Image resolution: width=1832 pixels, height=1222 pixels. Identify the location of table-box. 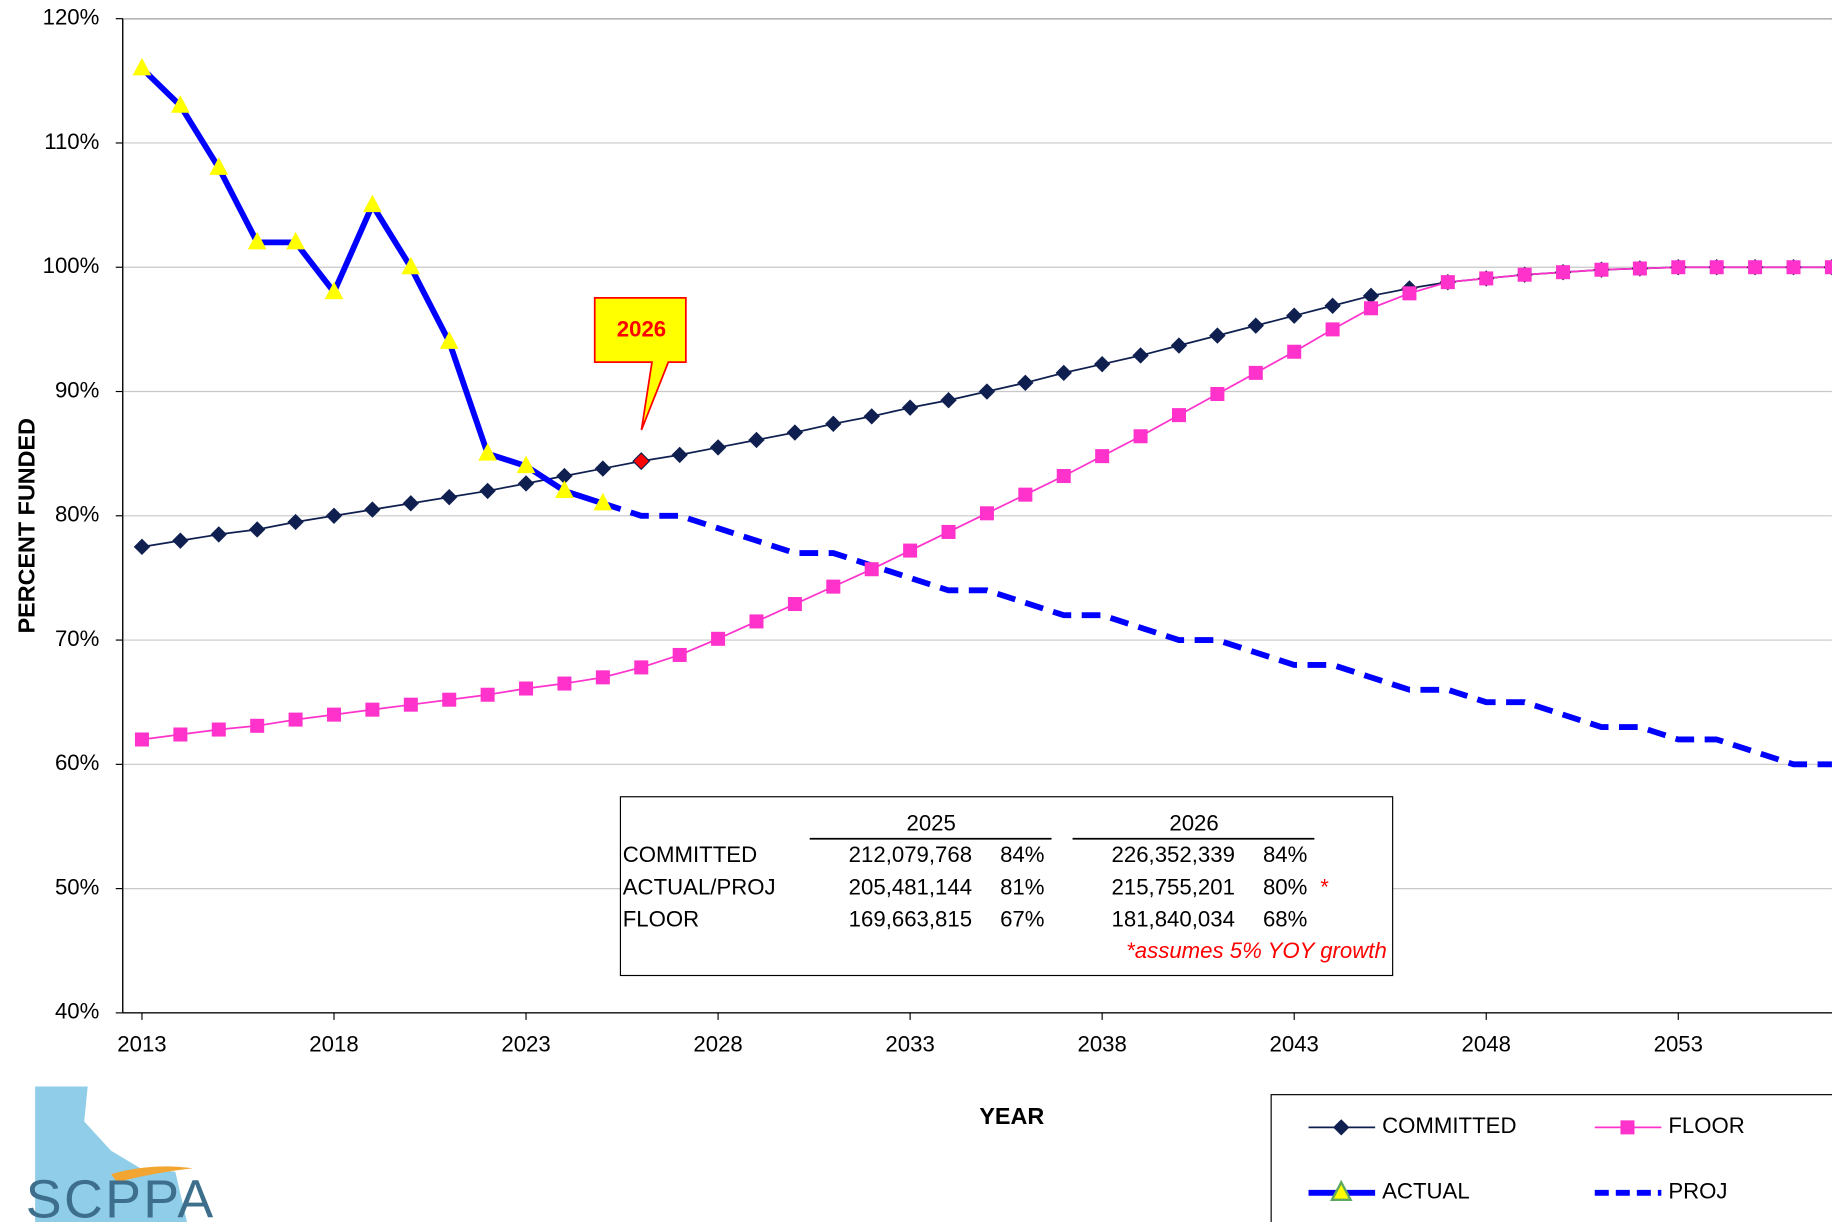
(1006, 886).